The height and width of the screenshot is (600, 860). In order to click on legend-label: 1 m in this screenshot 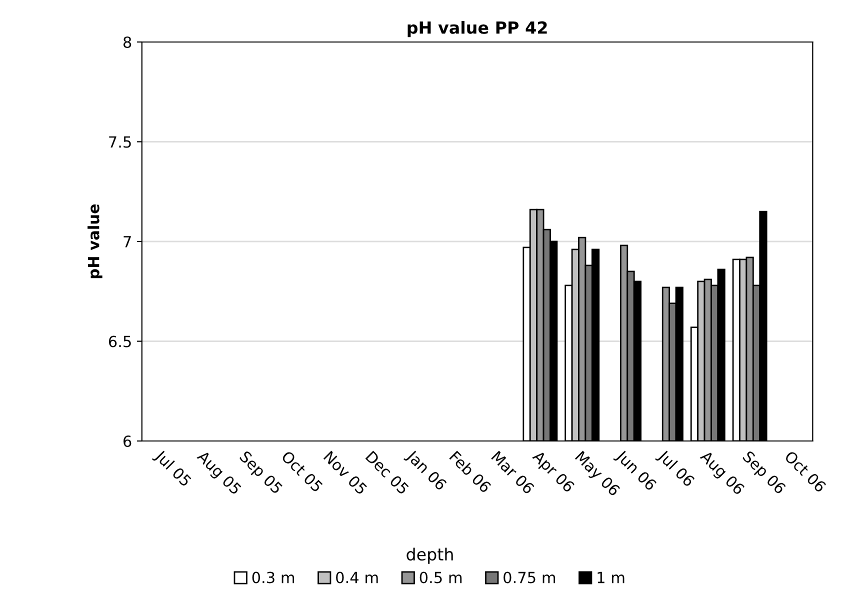, I will do `click(611, 578)`.